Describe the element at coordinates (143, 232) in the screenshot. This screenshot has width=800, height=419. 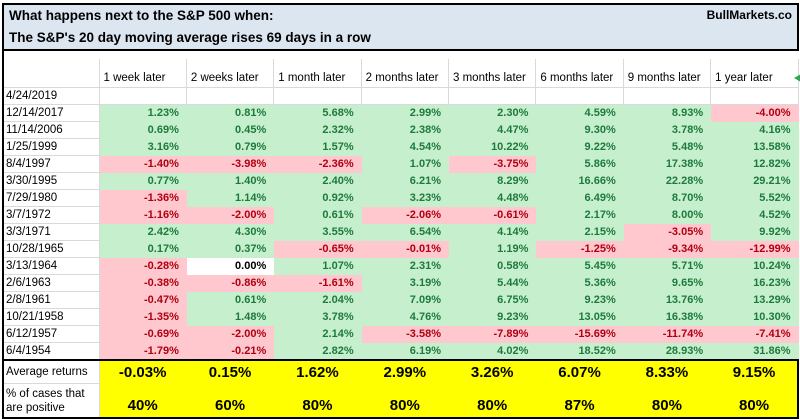
I see `return-value-cell: 2.42%` at that location.